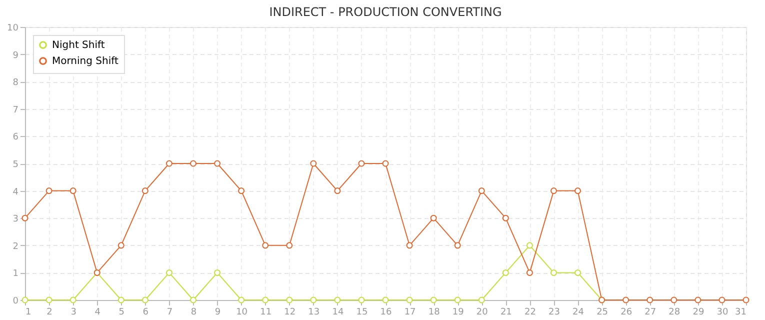 The width and height of the screenshot is (765, 320). Describe the element at coordinates (530, 313) in the screenshot. I see `x-tick-label: 22` at that location.